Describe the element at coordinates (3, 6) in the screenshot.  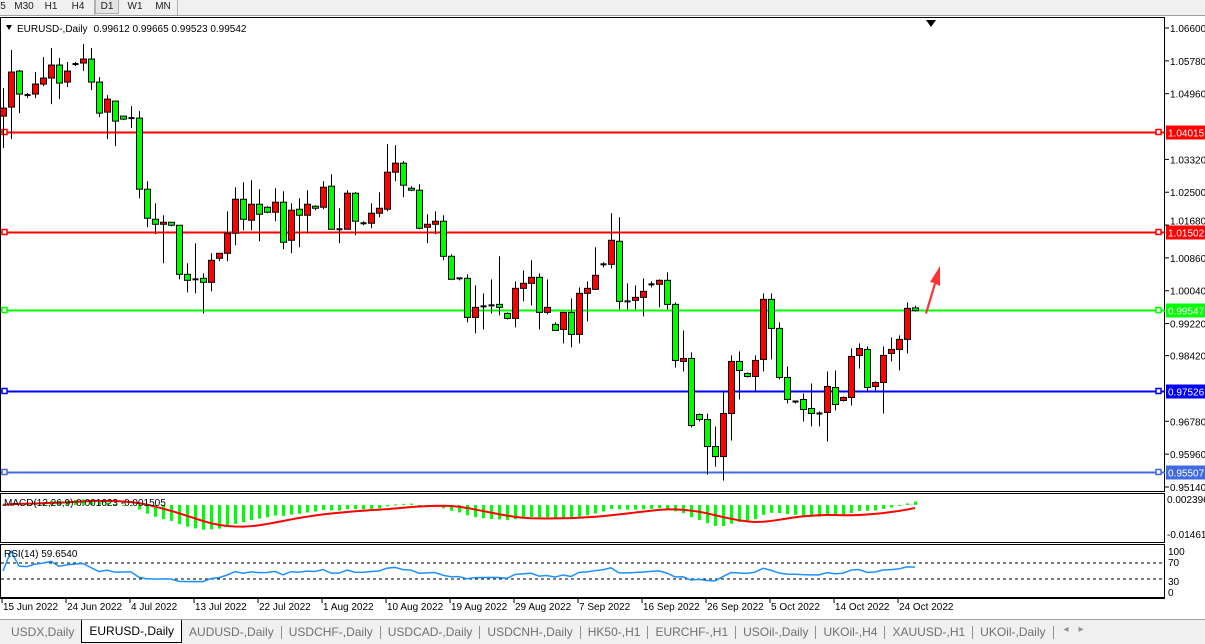
I see `timeframe-m5: 5` at that location.